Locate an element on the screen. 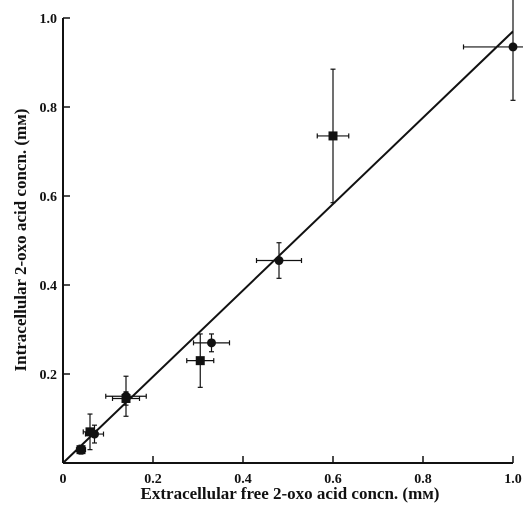 Image resolution: width=523 pixels, height=507 pixels. y-axis-label: Intracellular 2-oxo acid concn. (mм) is located at coordinates (20, 240).